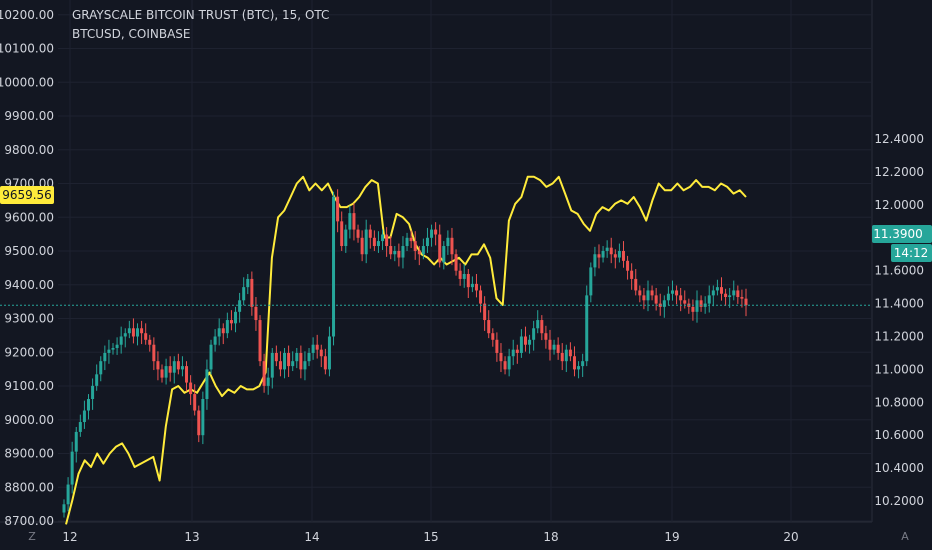 Image resolution: width=932 pixels, height=550 pixels. What do you see at coordinates (899, 468) in the screenshot?
I see `right-tick-label: 10.4000` at bounding box center [899, 468].